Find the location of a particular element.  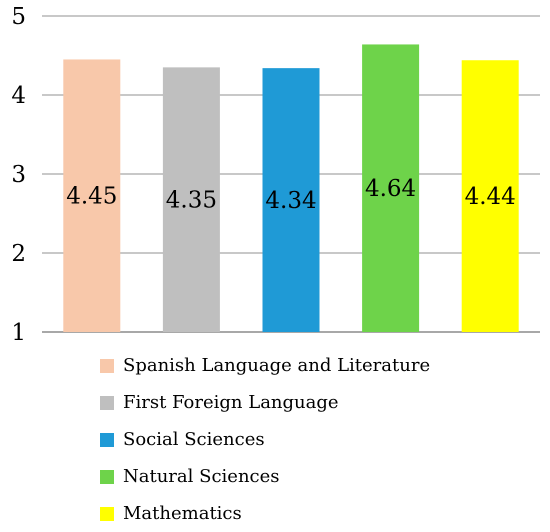

y-axis-ticks: 1 2 3 4 5 is located at coordinates (18, 174).